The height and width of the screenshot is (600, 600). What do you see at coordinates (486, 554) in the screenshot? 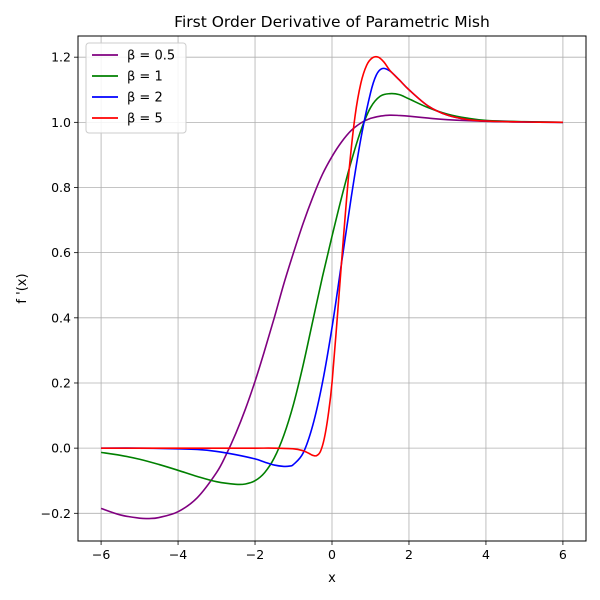
I see `x-tick-label: 4` at bounding box center [486, 554].